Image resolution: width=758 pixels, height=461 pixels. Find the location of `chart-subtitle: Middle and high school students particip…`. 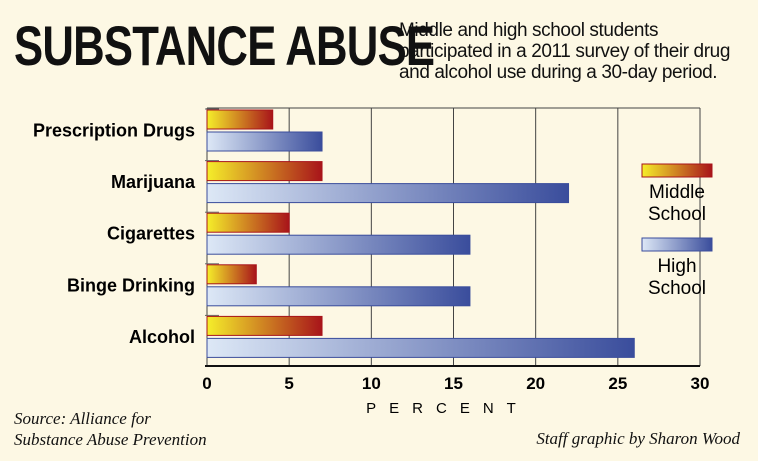

chart-subtitle: Middle and high school students particip… is located at coordinates (564, 51).